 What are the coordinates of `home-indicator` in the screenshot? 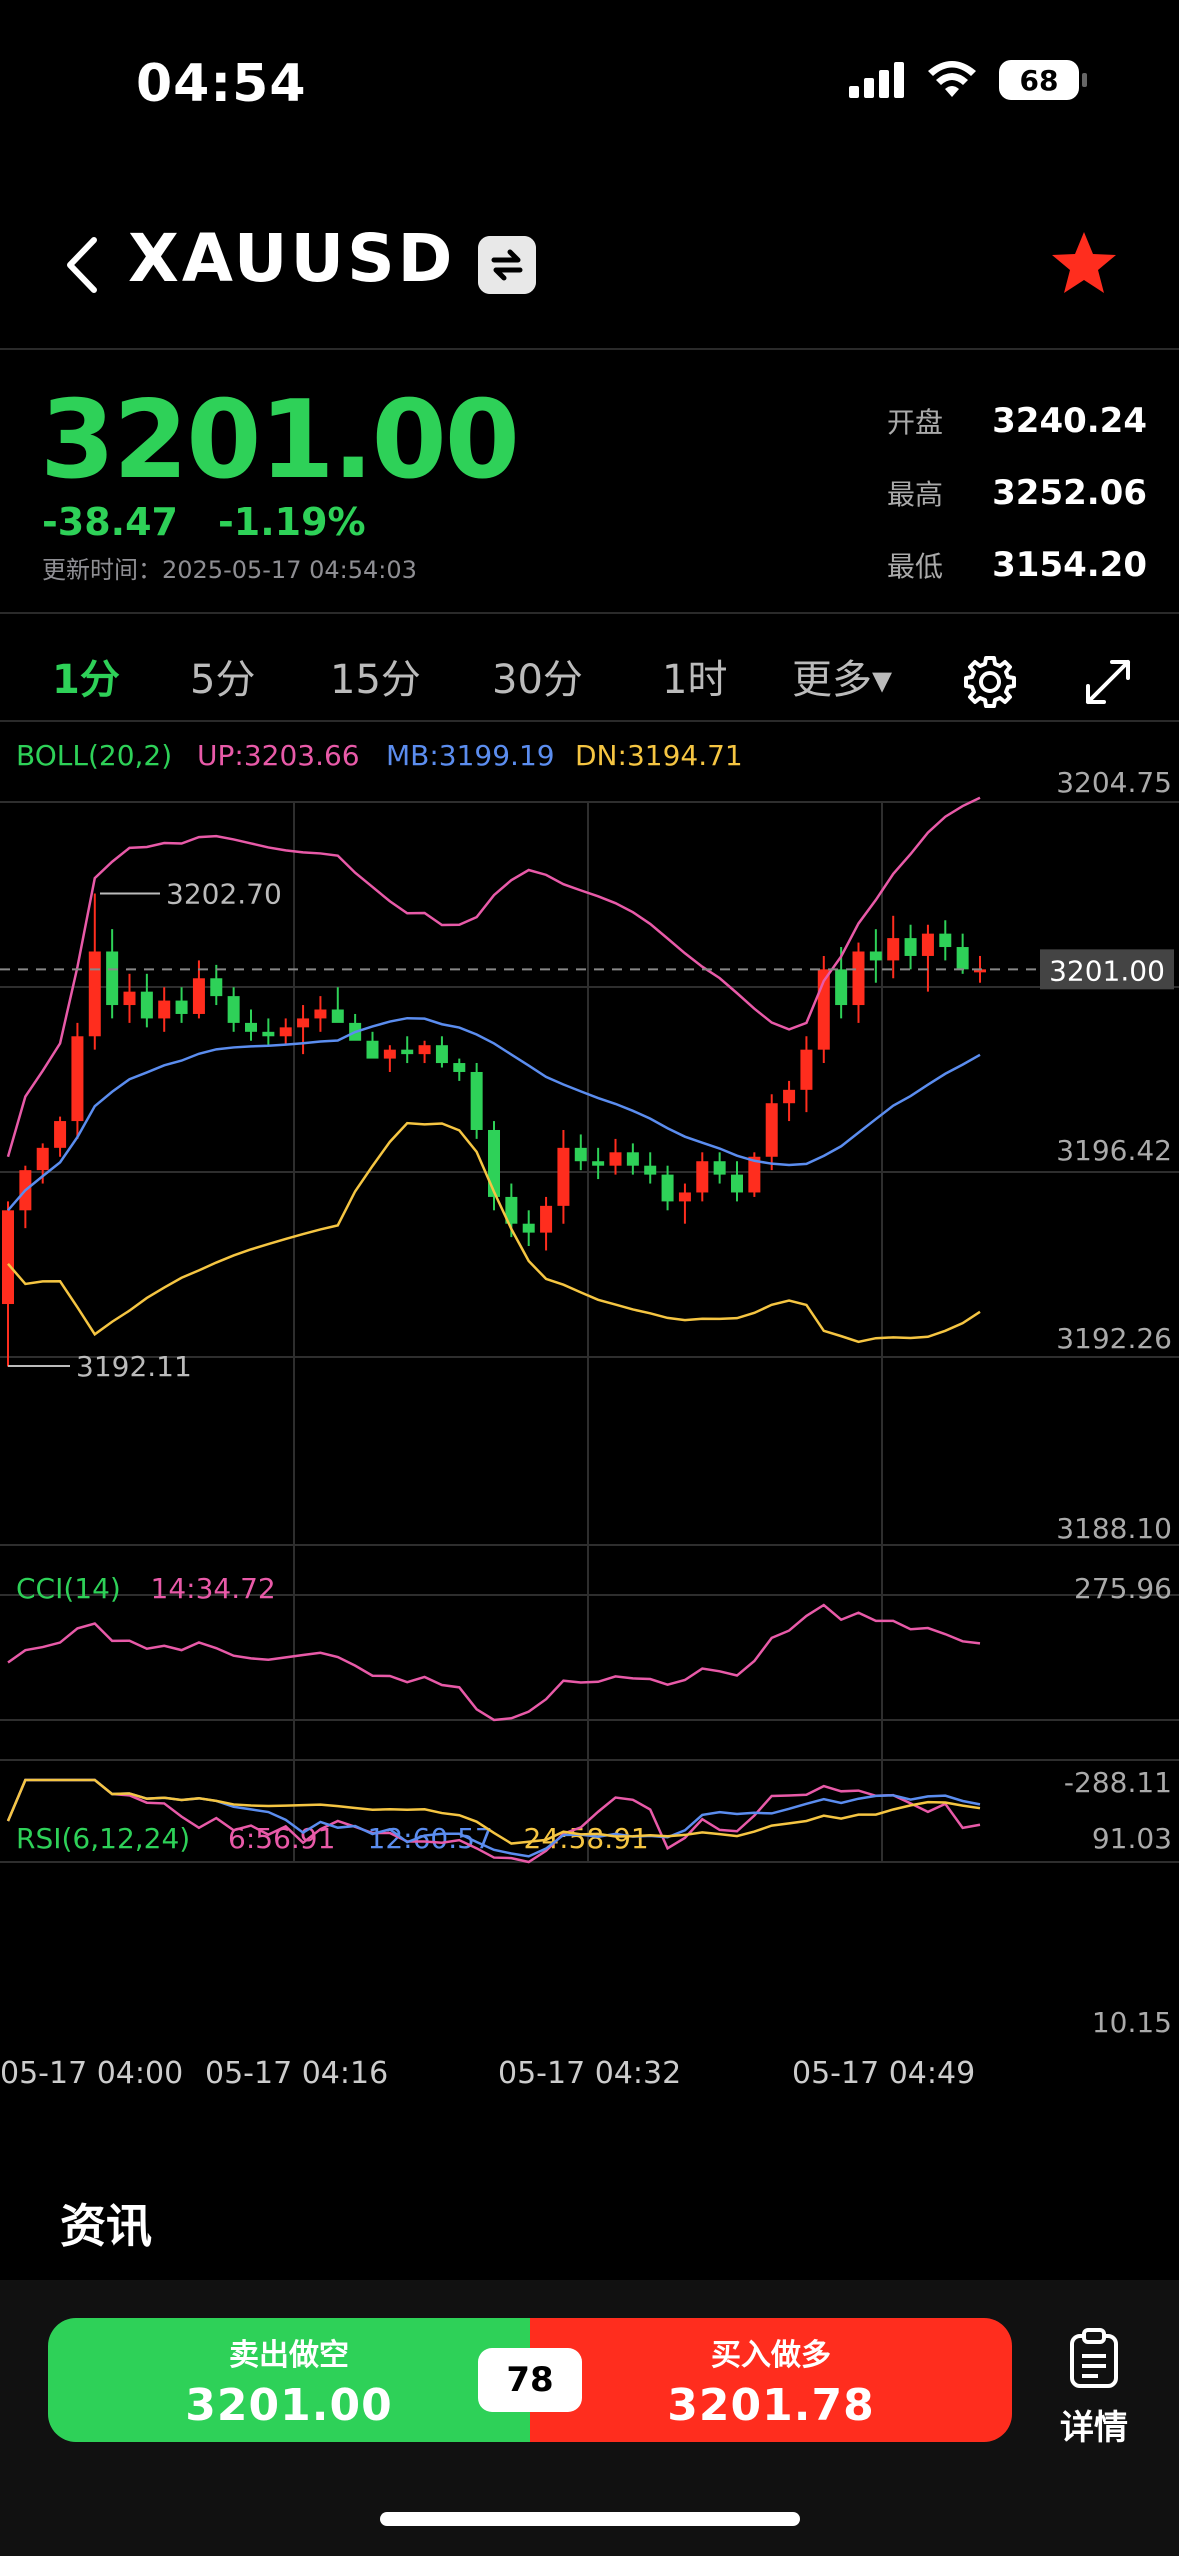 It's located at (590, 2519).